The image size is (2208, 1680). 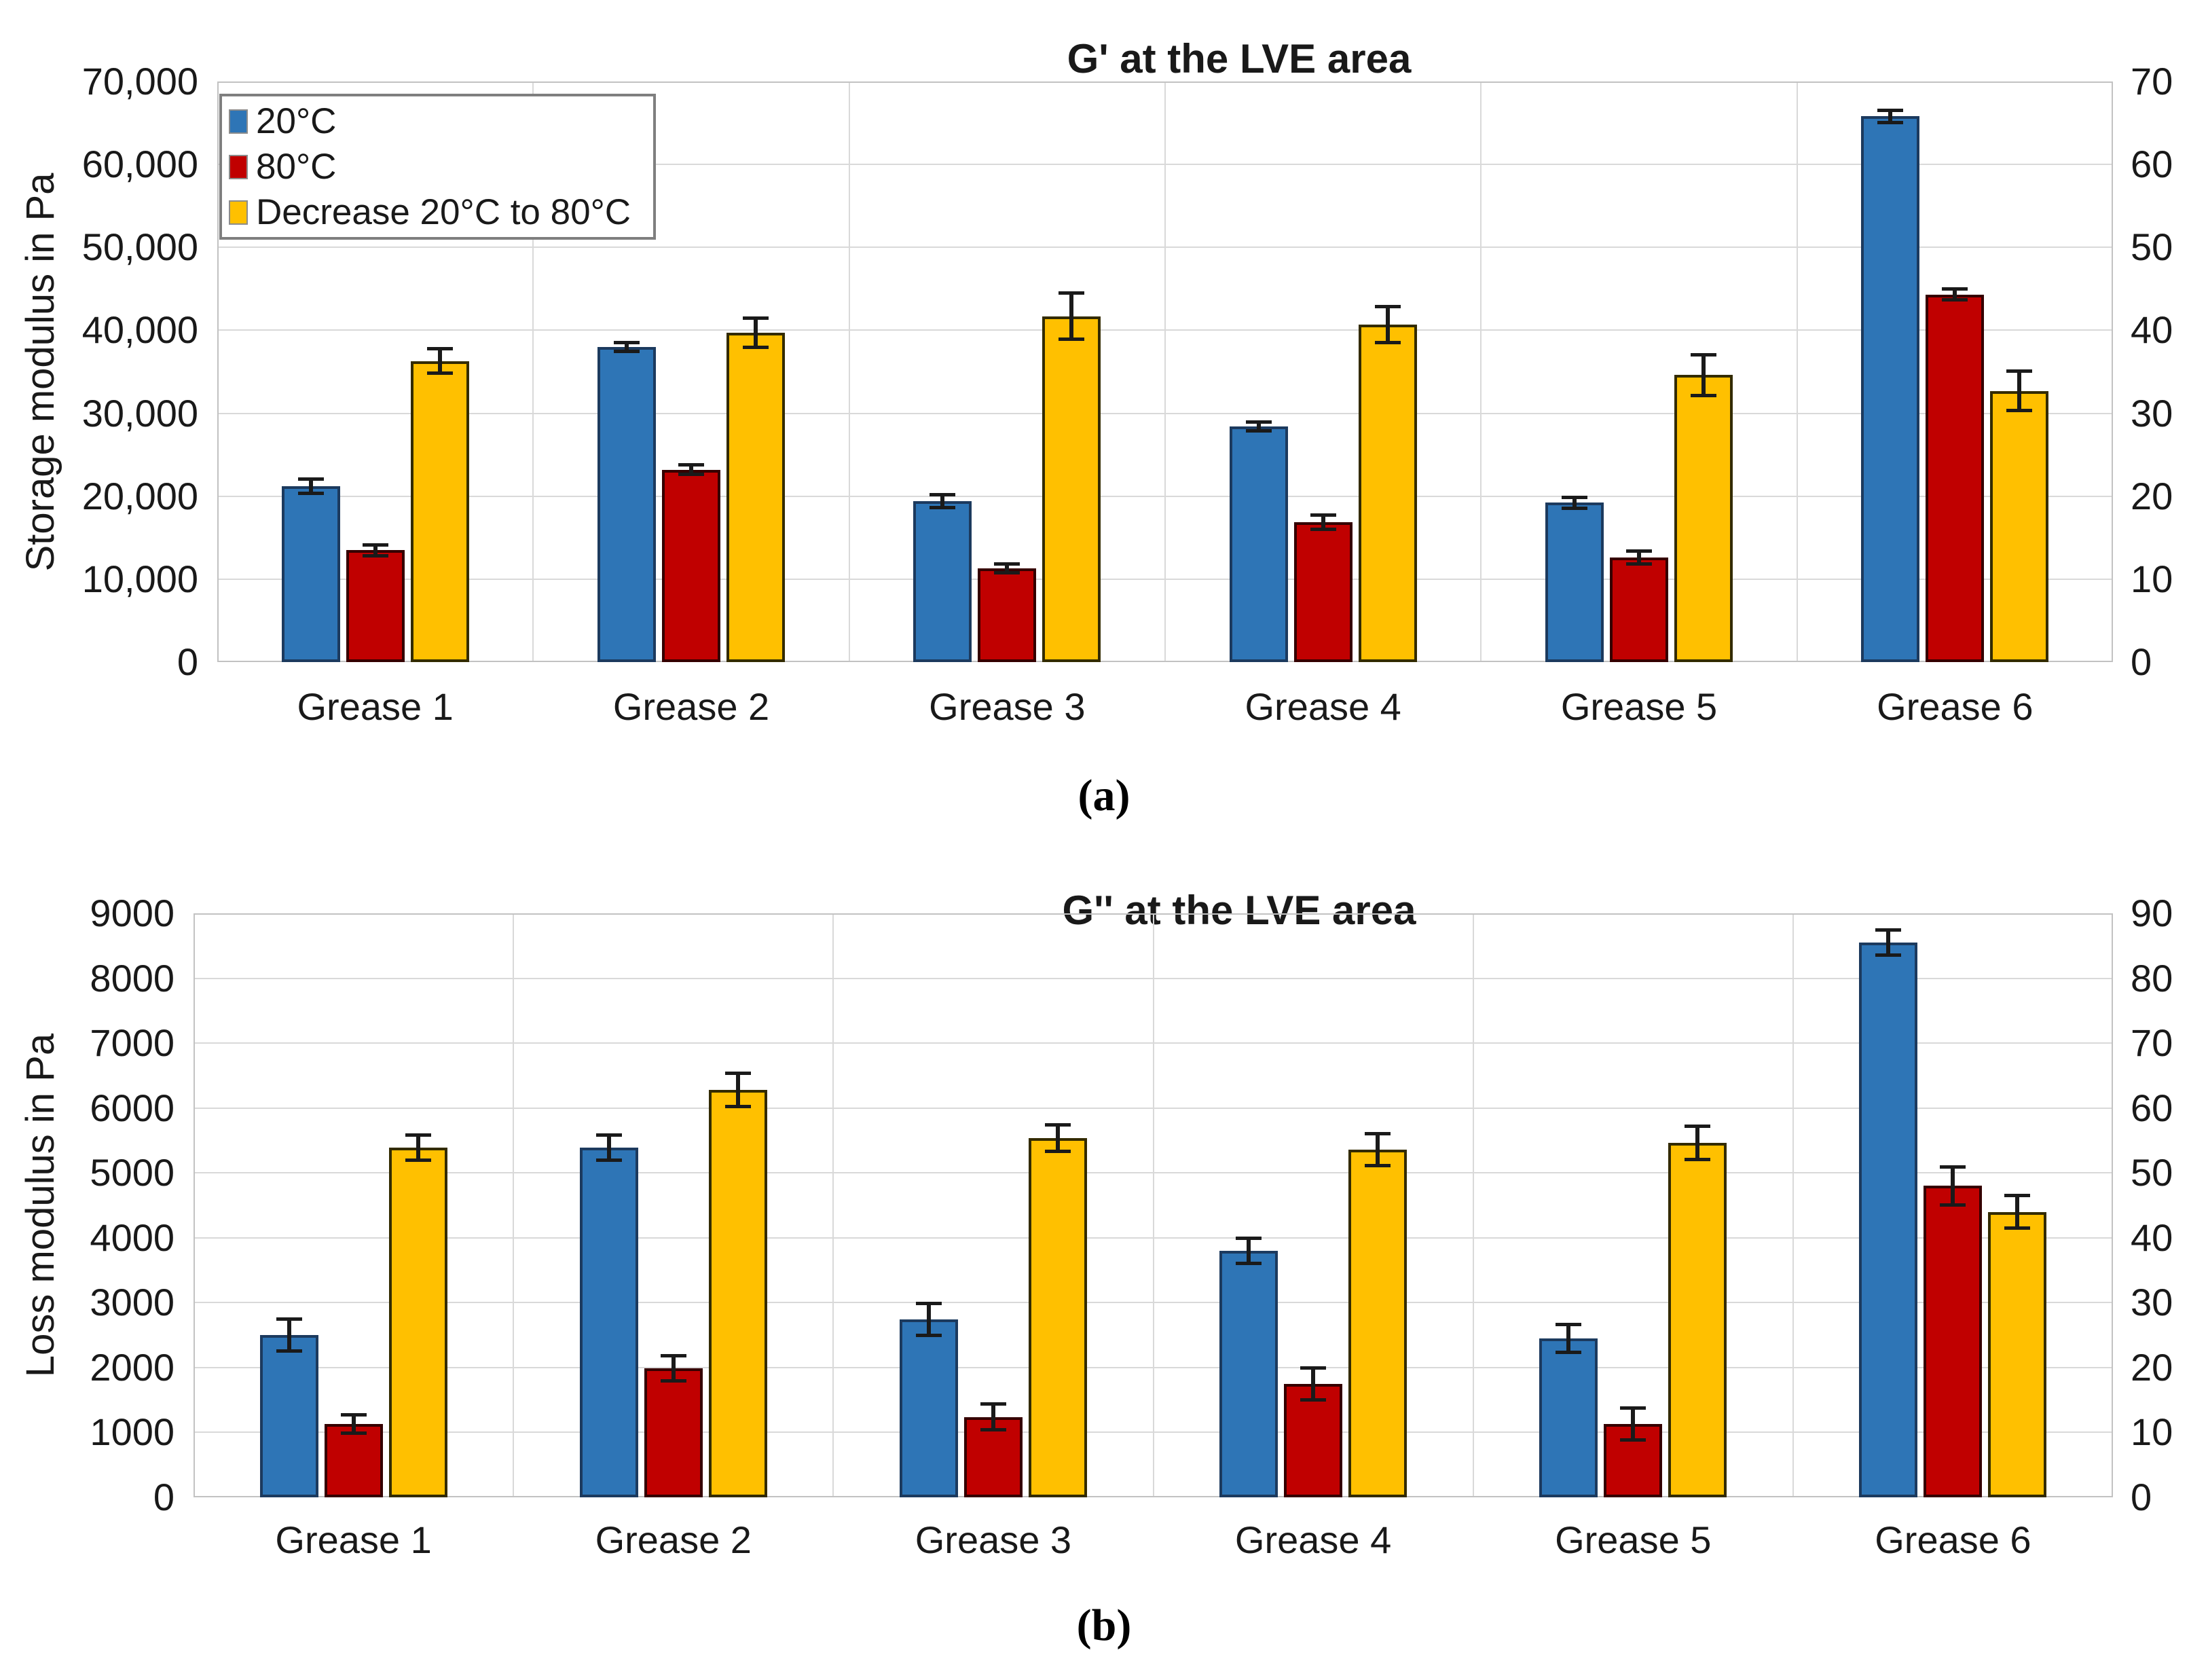 I want to click on right-tick-label: 40, so click(x=2152, y=330).